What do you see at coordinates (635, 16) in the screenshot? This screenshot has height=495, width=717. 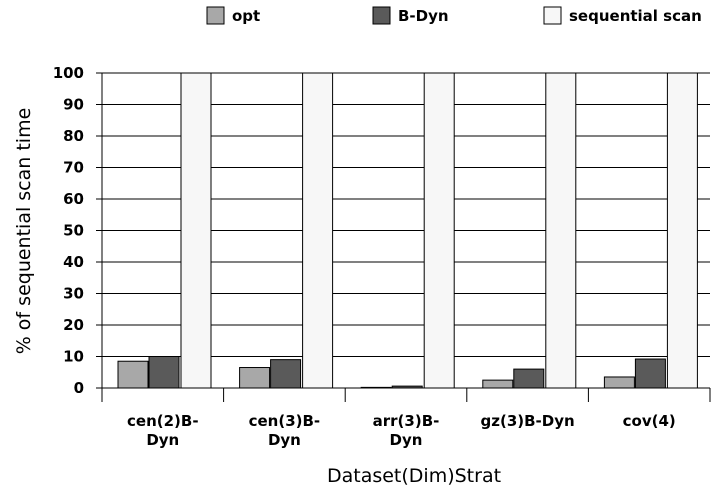 I see `legend-label: sequential scan` at bounding box center [635, 16].